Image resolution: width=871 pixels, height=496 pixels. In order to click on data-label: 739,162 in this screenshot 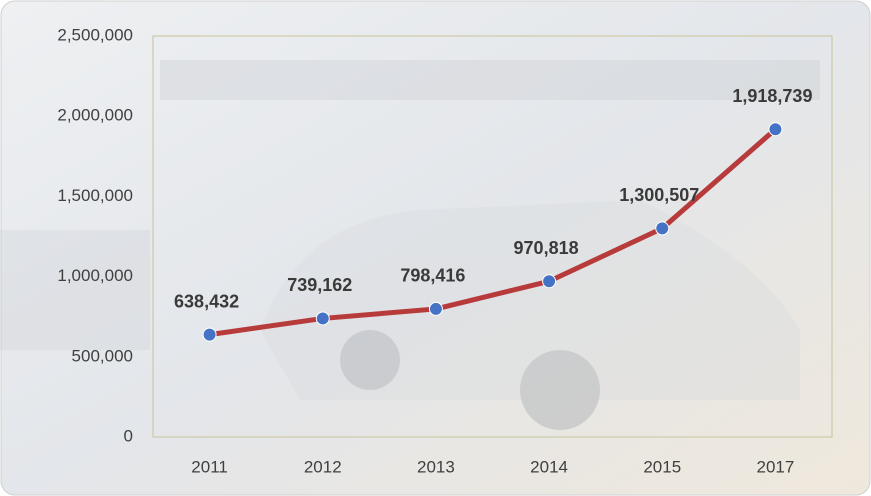, I will do `click(319, 285)`.